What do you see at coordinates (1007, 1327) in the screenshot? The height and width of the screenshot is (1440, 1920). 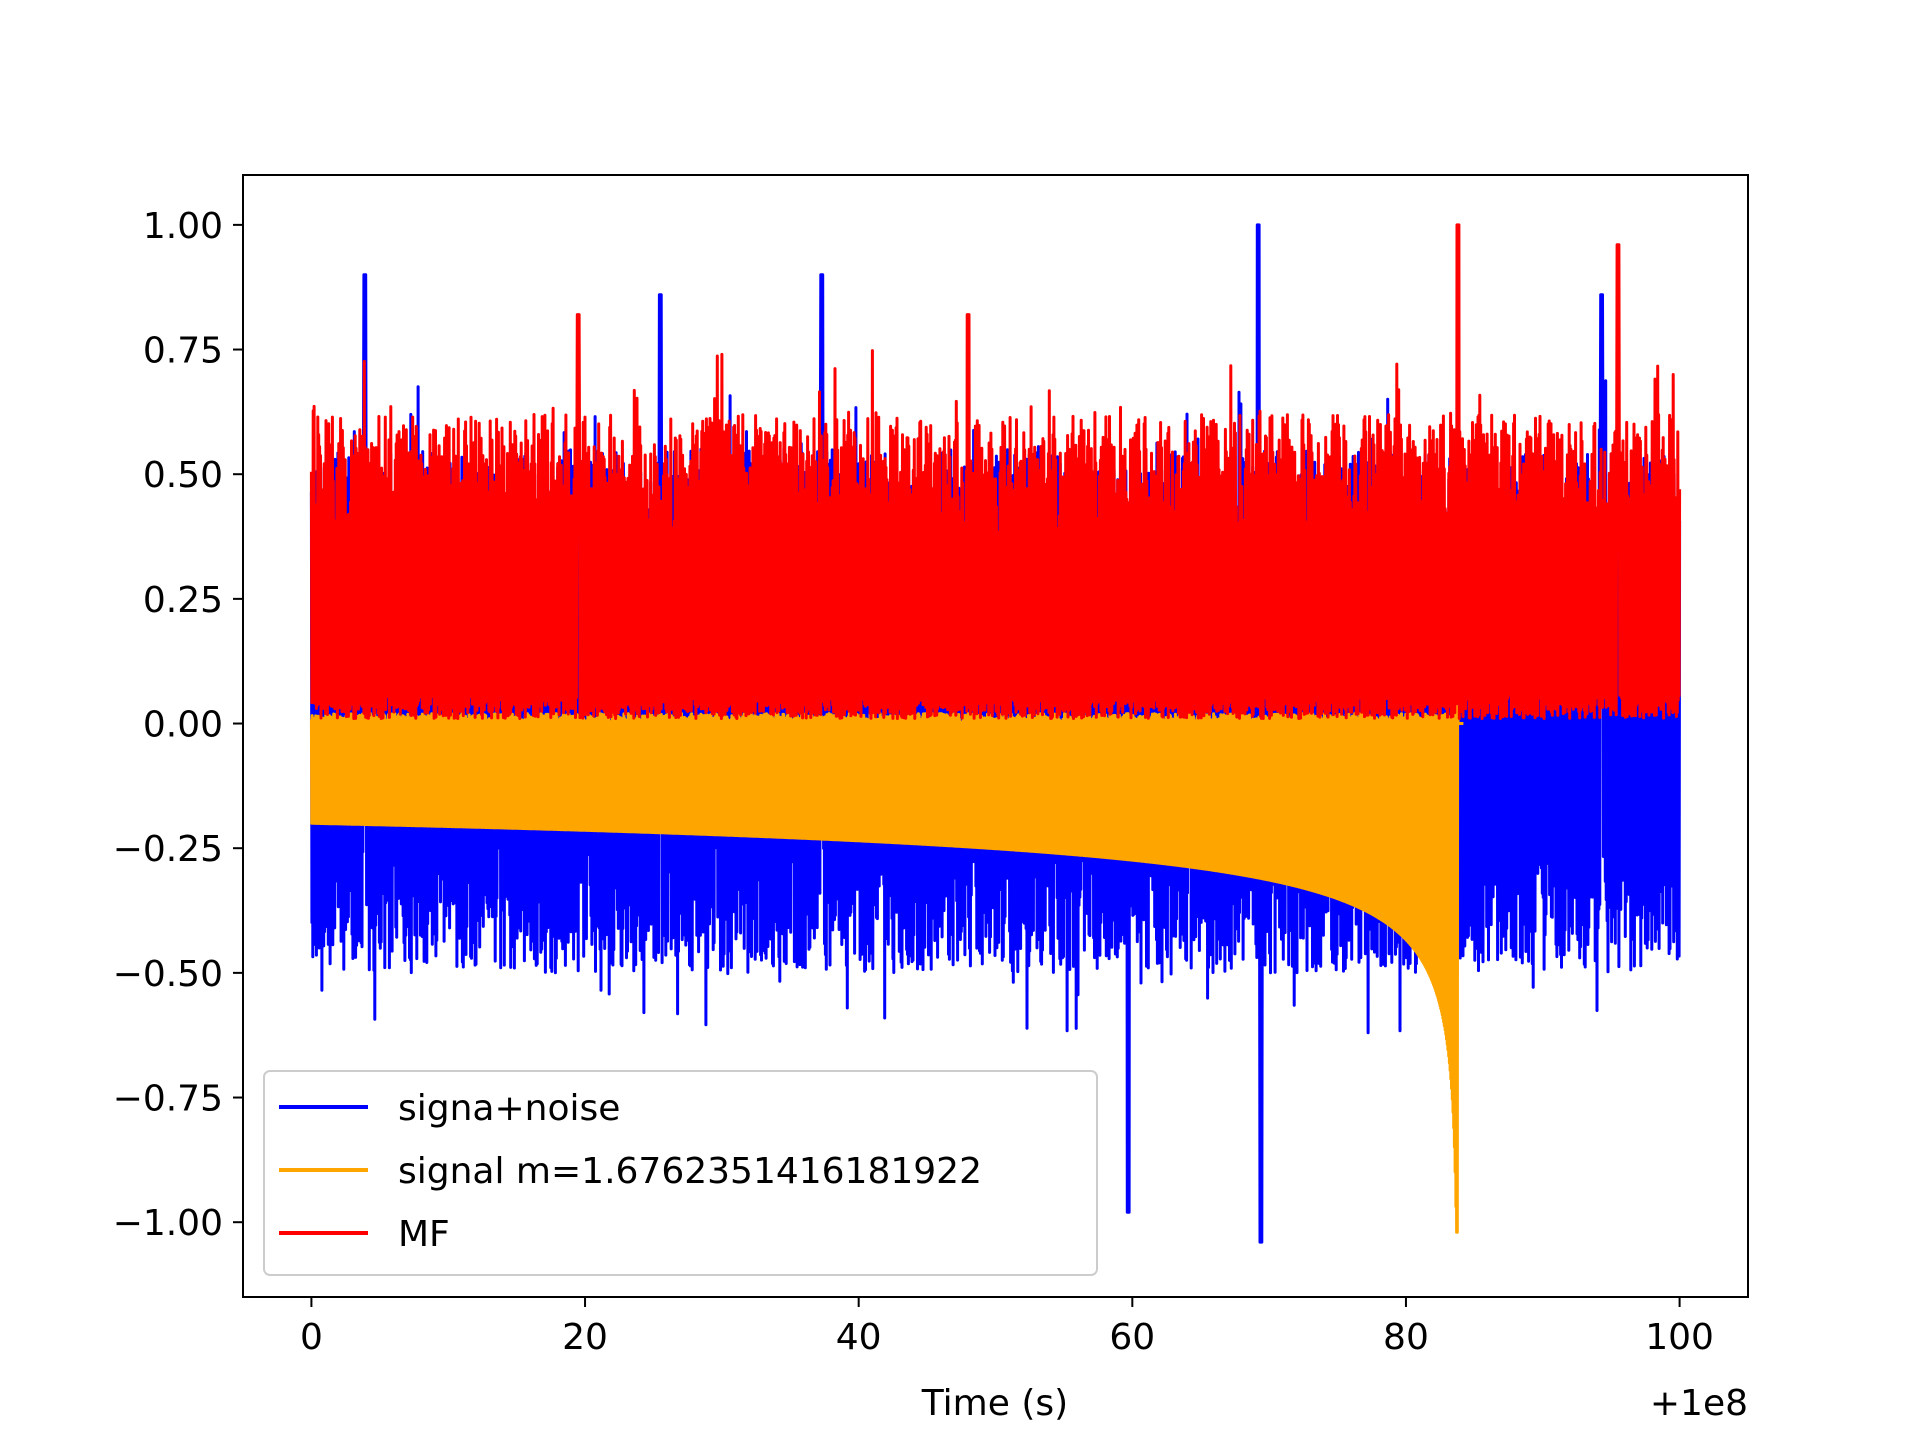 I see `x-axis: 0 20 40 60 80 100` at bounding box center [1007, 1327].